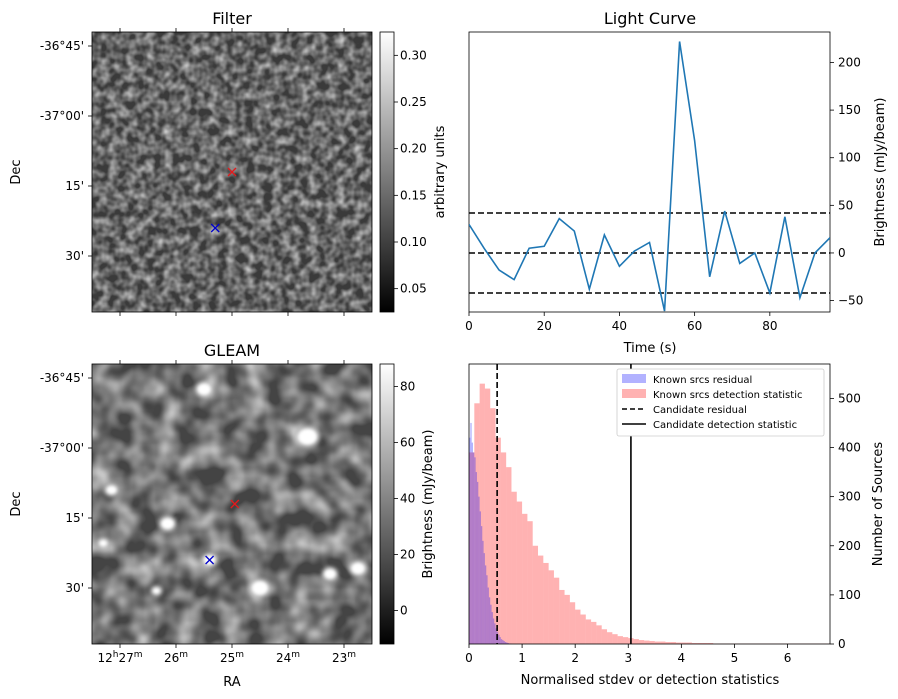 Image resolution: width=898 pixels, height=699 pixels. Describe the element at coordinates (232, 350) in the screenshot. I see `gleam-title: GLEAM` at that location.